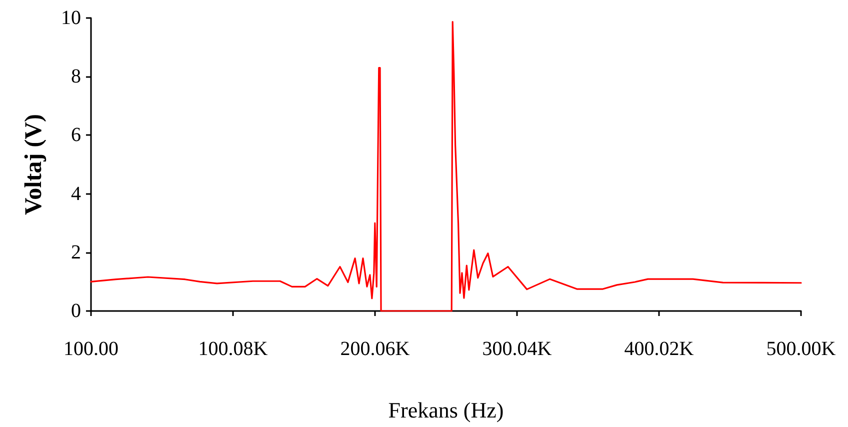 The width and height of the screenshot is (848, 427). What do you see at coordinates (801, 349) in the screenshot?
I see `x-tick-label: 500.00K` at bounding box center [801, 349].